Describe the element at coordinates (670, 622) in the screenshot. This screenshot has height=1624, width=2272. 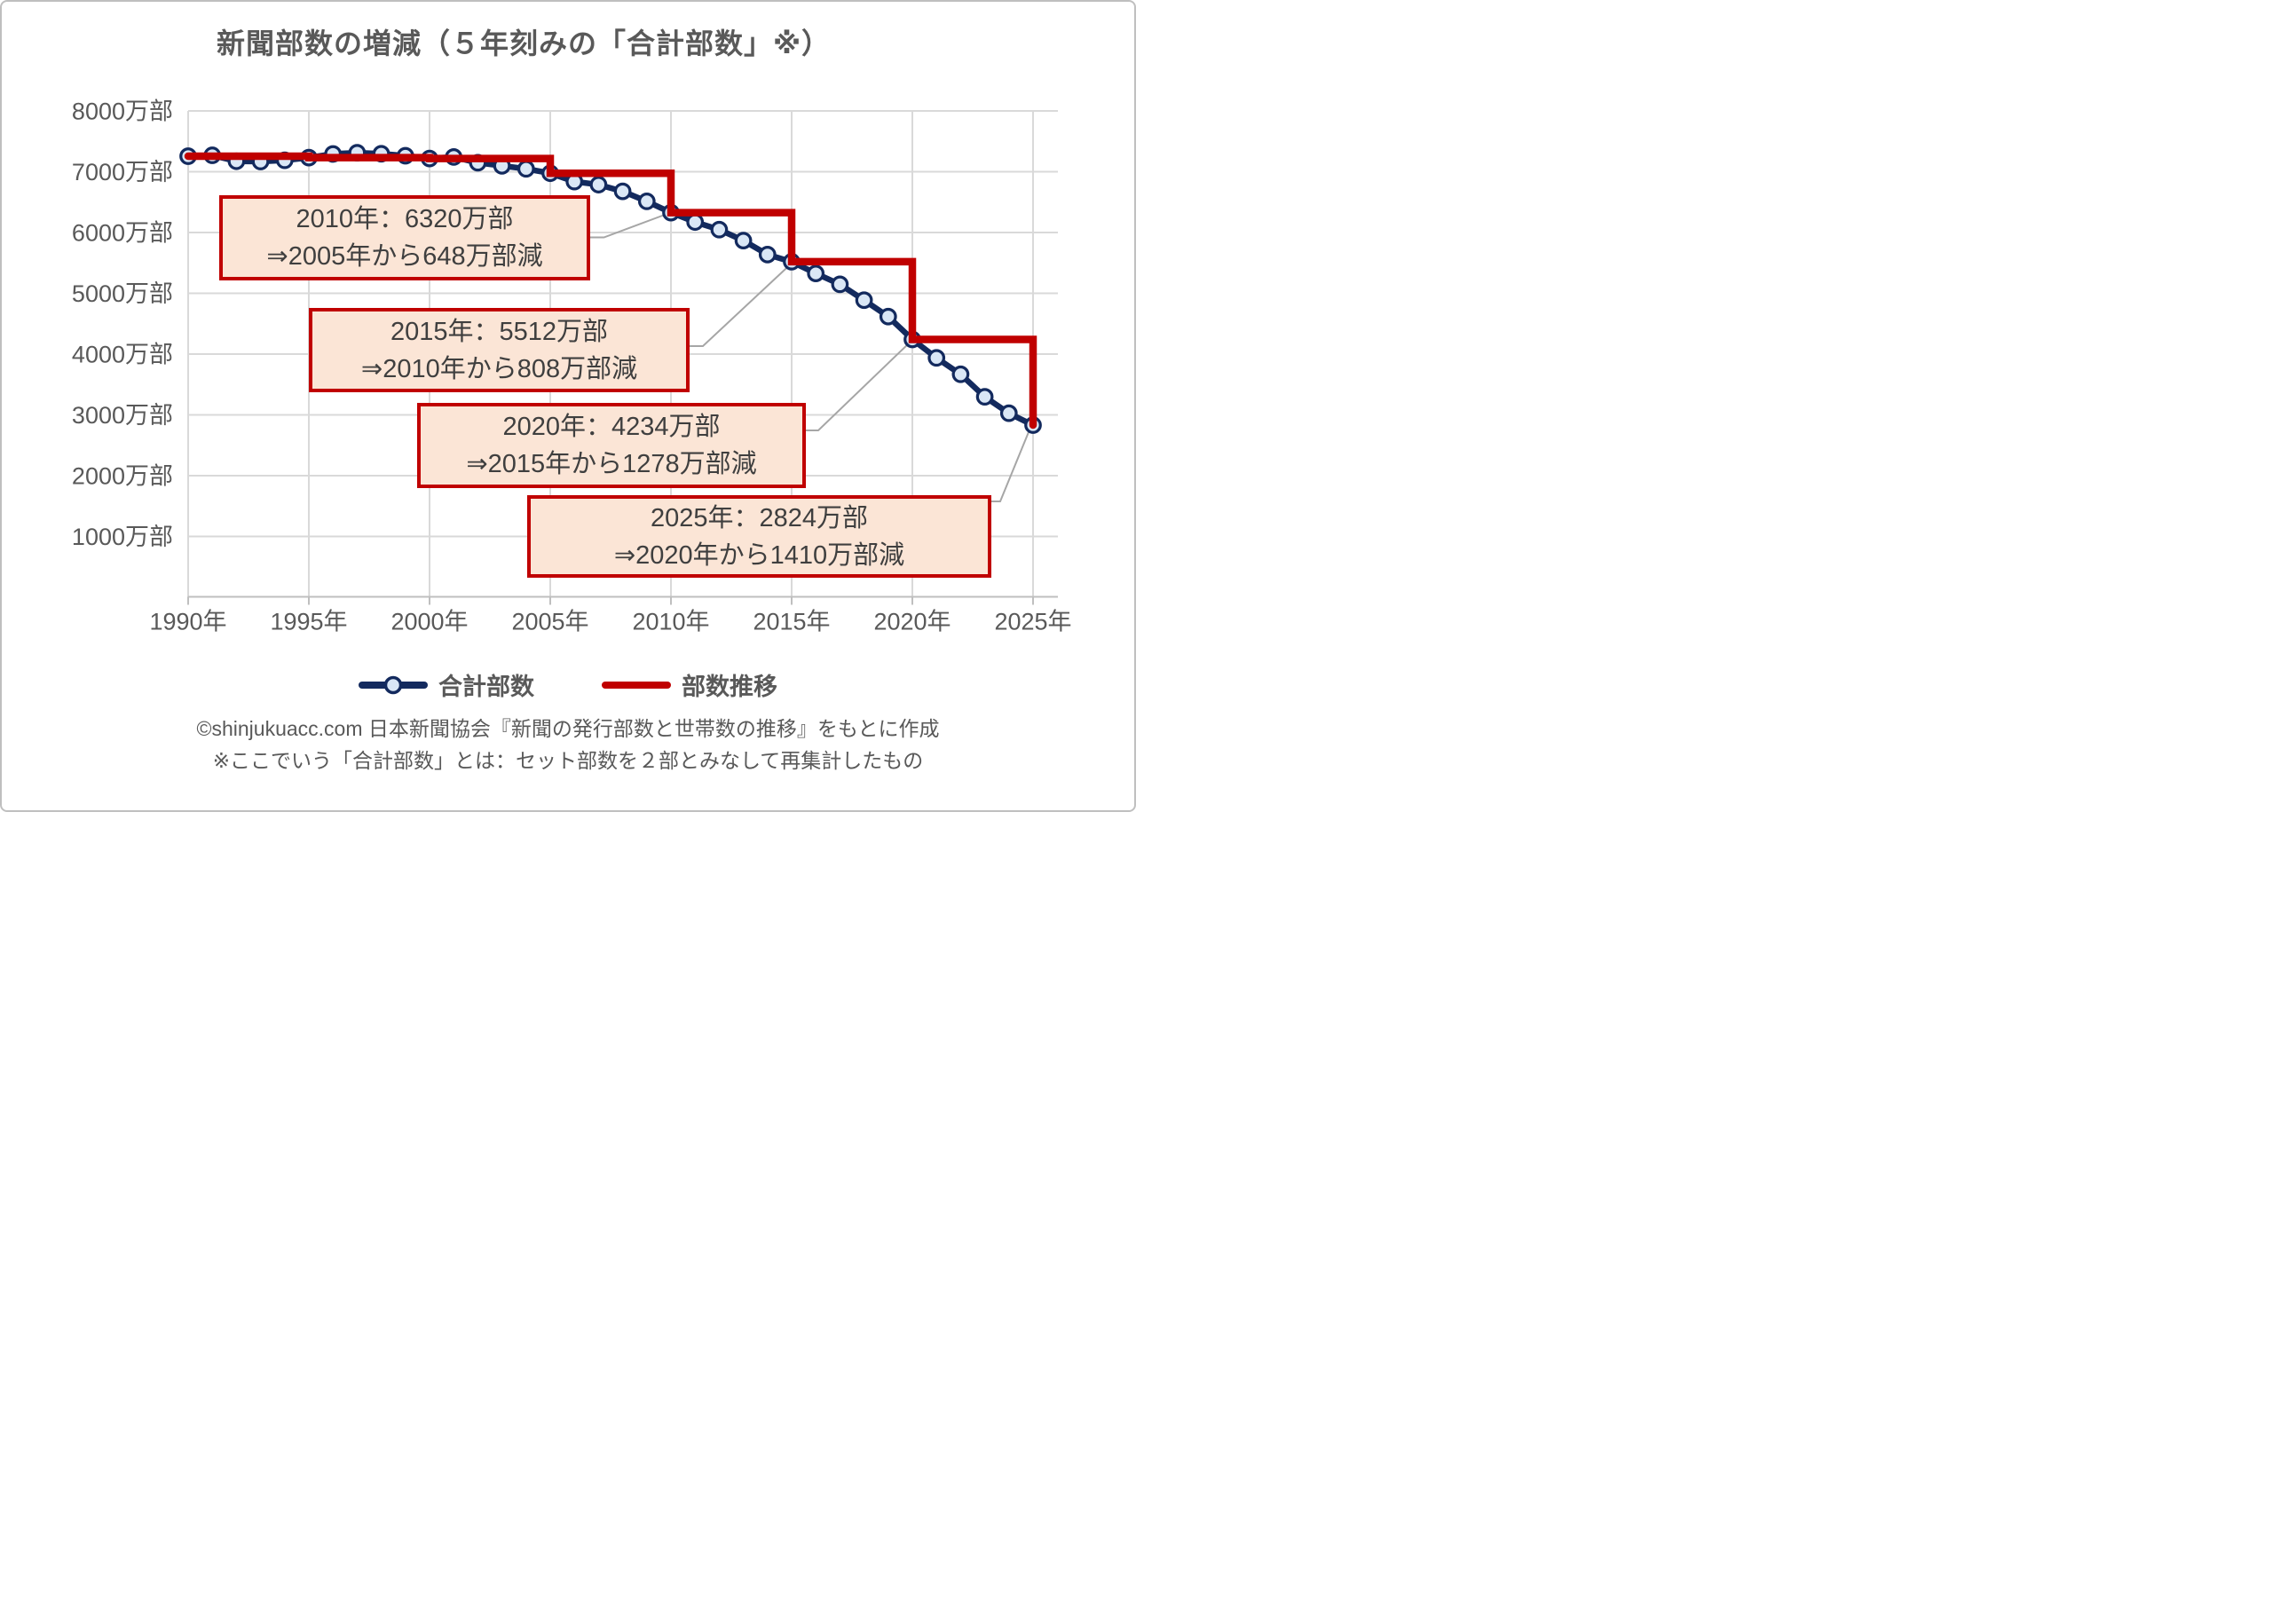
I see `x-axis-tick-label: 2010年` at that location.